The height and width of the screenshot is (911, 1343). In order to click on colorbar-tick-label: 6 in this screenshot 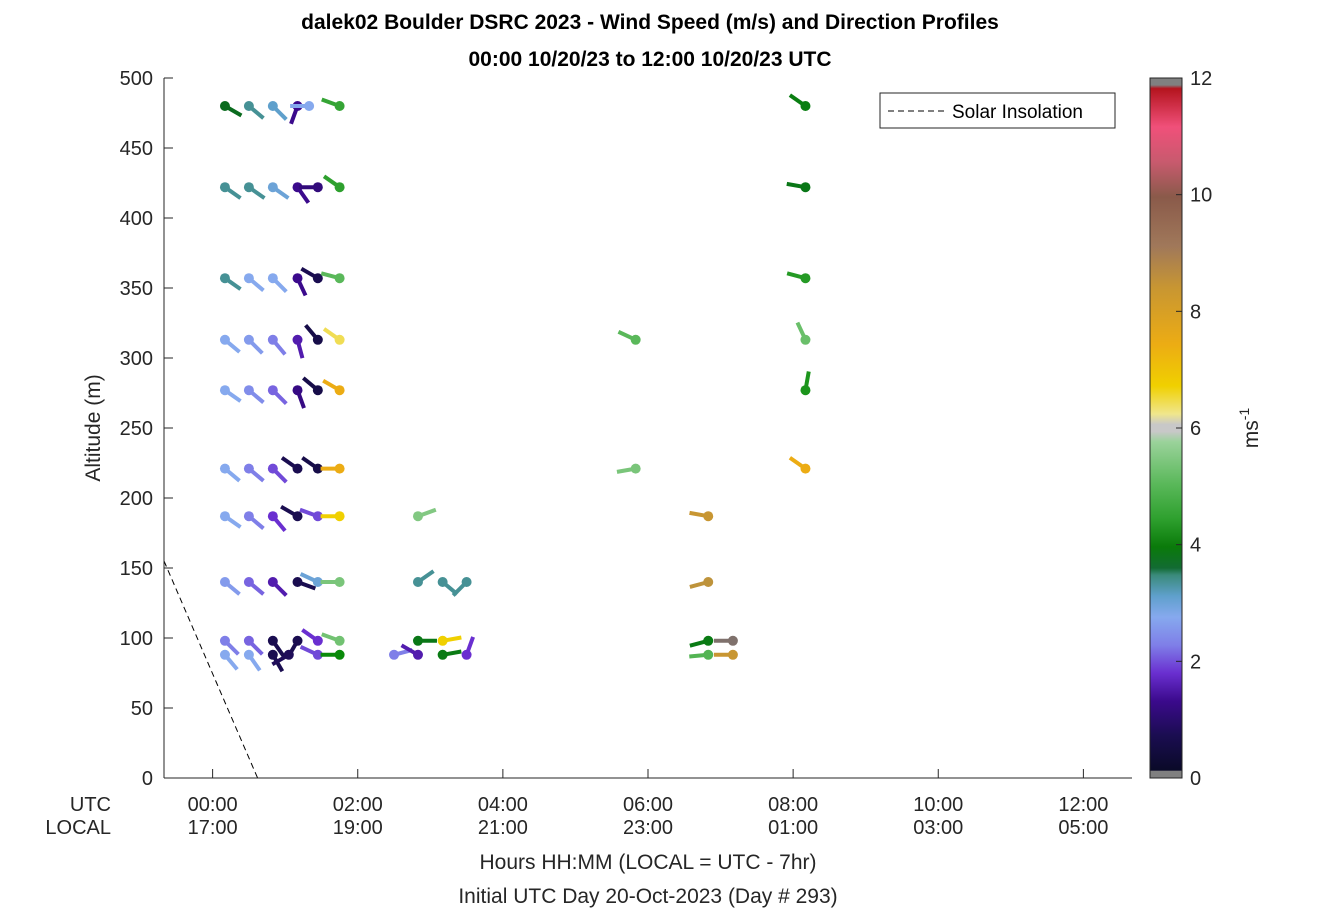, I will do `click(1195, 429)`.